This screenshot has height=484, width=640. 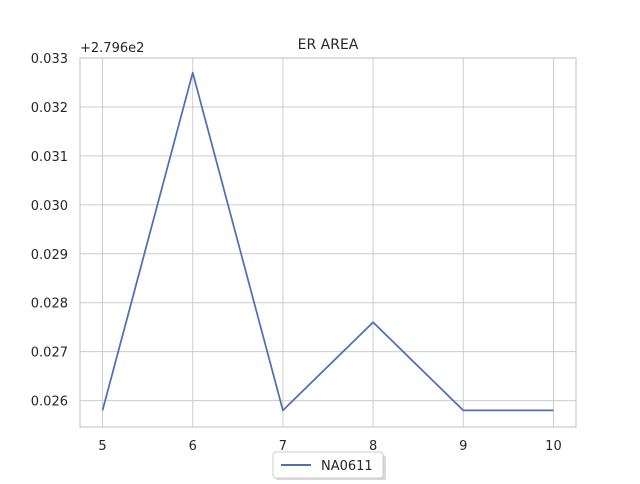 I want to click on x-tick-label: 6, so click(x=193, y=446).